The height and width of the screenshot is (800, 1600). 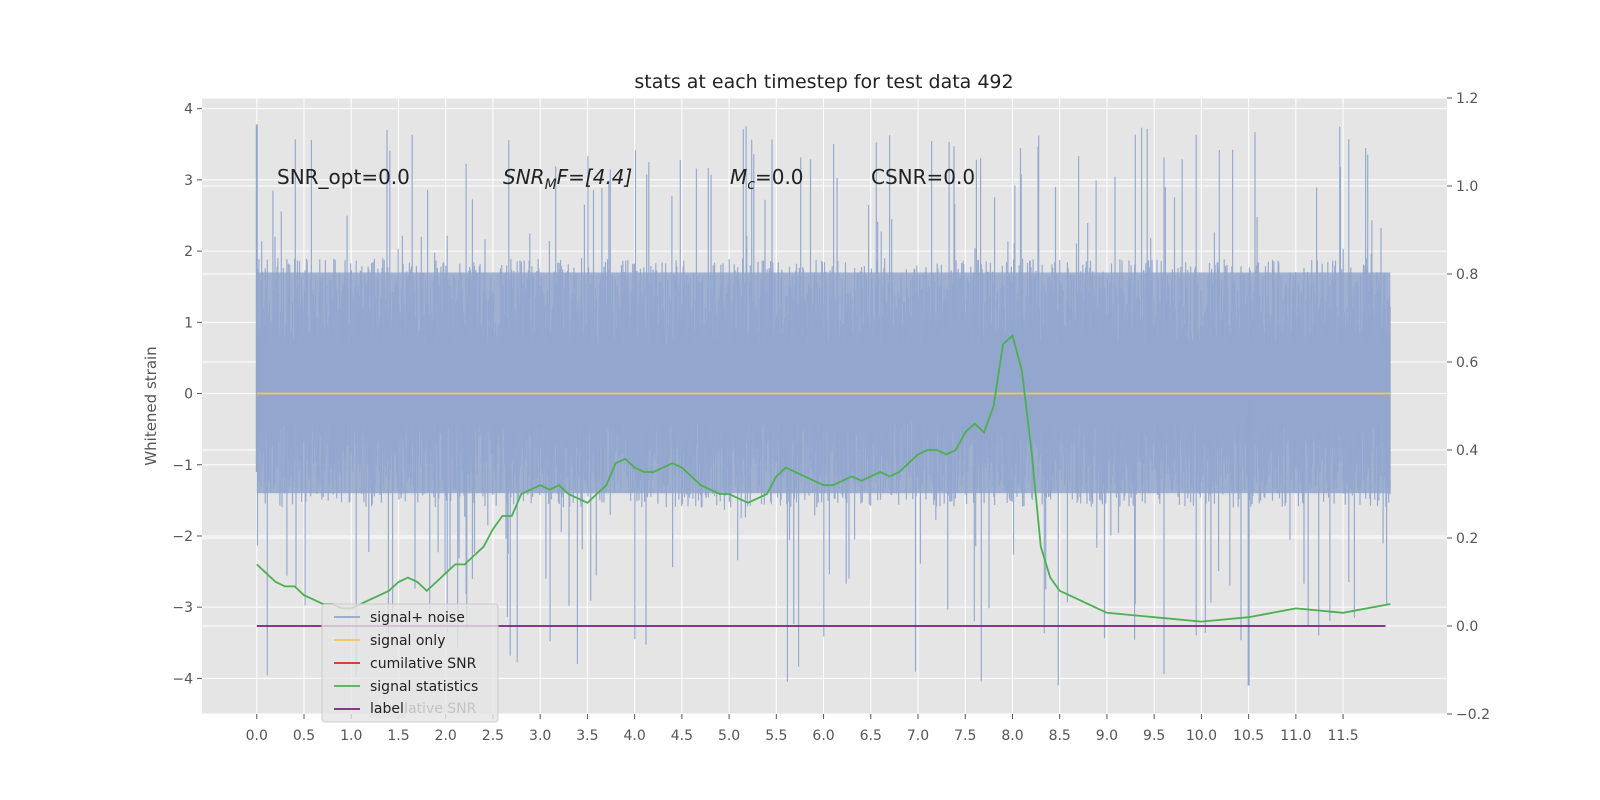 What do you see at coordinates (423, 664) in the screenshot?
I see `legend-label-cumulative-snr: cumilative SNR` at bounding box center [423, 664].